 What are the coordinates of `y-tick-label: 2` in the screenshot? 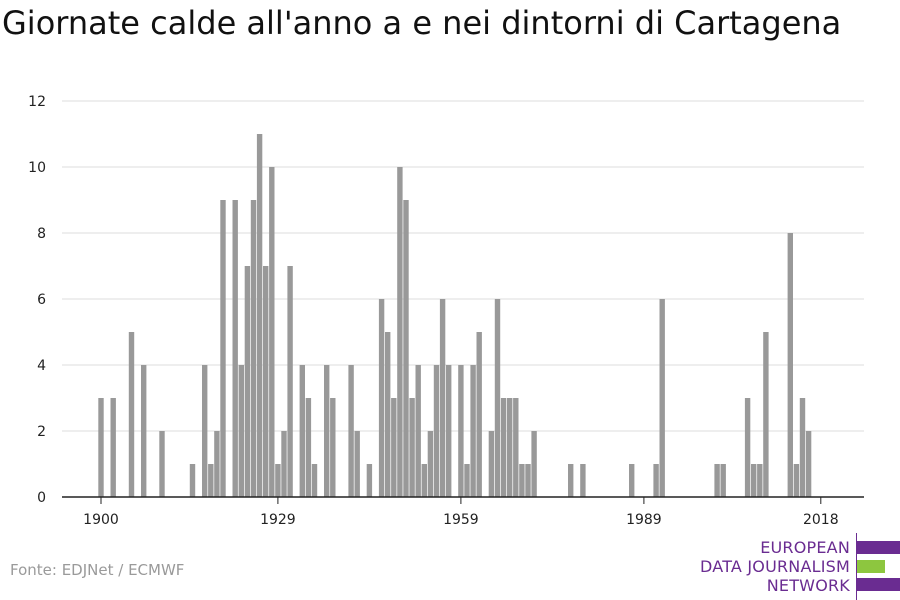 It's located at (41, 432).